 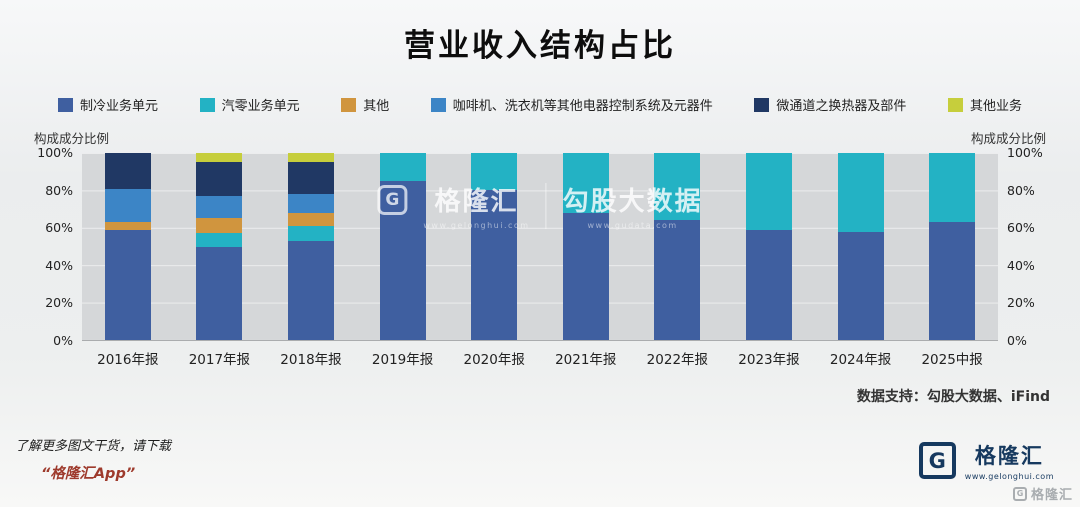 What do you see at coordinates (582, 106) in the screenshot?
I see `legend-label: 咖啡机、洗衣机等其他电器控制系统及元器件` at bounding box center [582, 106].